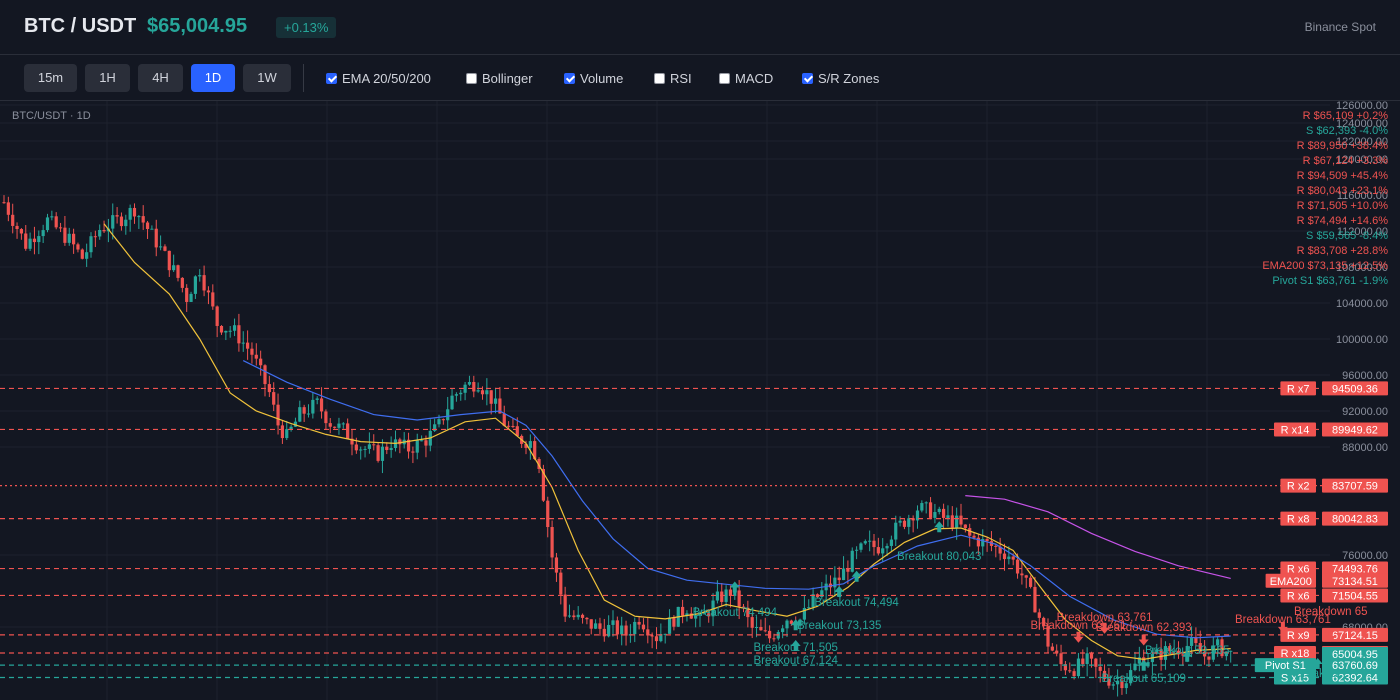 This screenshot has height=700, width=1400. I want to click on y-tick-label: 104000.00, so click(1362, 304).